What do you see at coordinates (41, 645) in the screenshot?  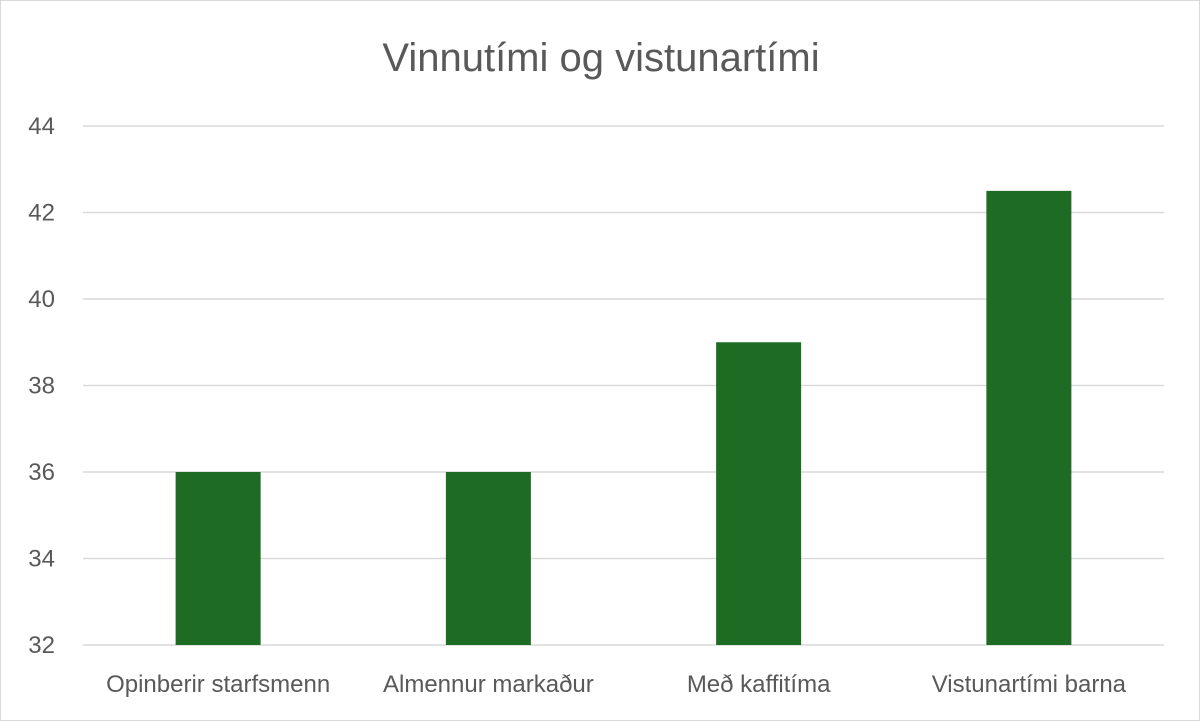 I see `y-tick-label: 32` at bounding box center [41, 645].